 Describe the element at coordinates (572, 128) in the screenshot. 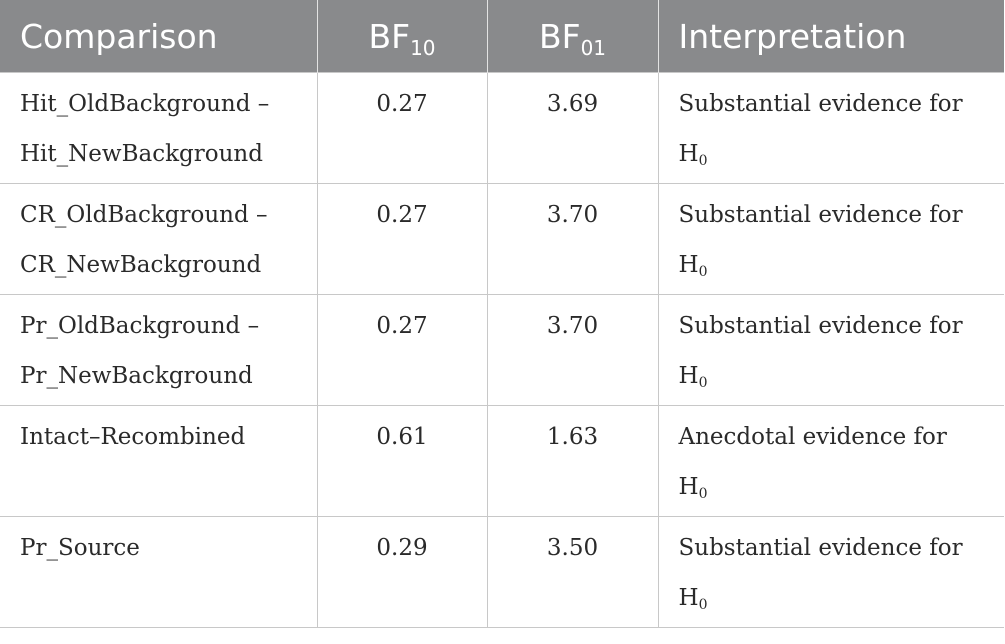

I see `cell-bf01: 3.69` at that location.